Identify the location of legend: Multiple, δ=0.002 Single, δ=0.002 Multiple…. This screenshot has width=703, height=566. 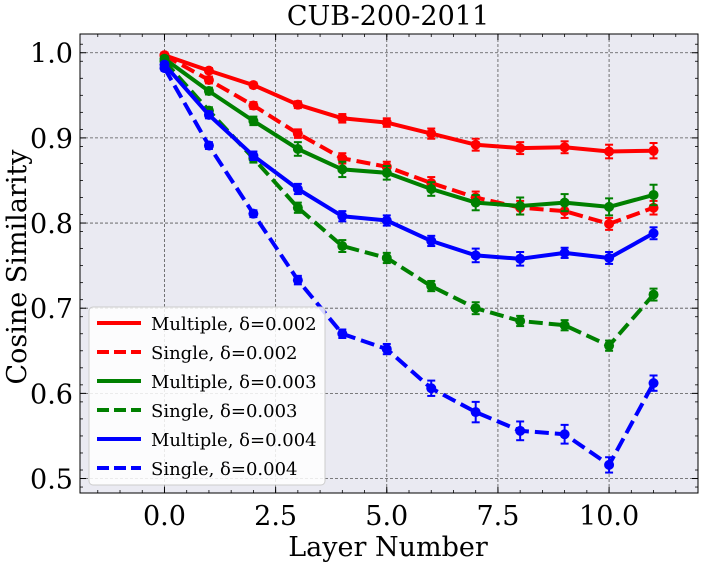
(207, 396).